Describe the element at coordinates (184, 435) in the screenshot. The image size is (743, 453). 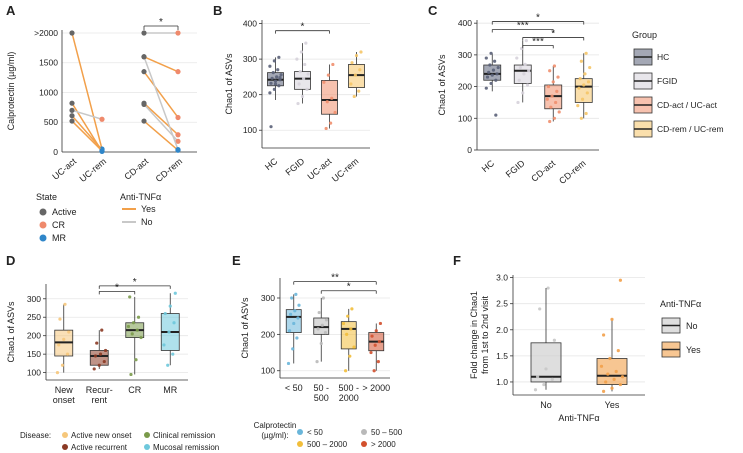
I see `legend-disease-label: Clinical remission` at that location.